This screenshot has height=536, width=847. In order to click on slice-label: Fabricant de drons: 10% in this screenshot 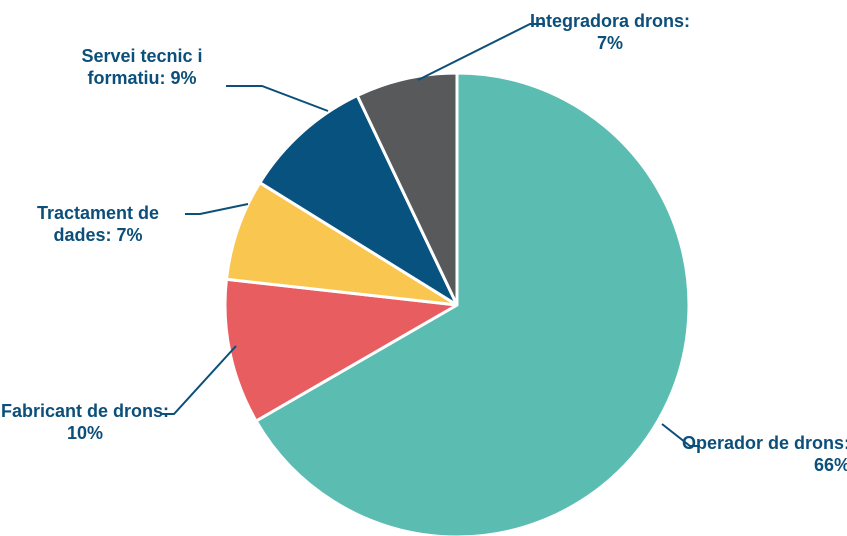, I will do `click(85, 422)`.